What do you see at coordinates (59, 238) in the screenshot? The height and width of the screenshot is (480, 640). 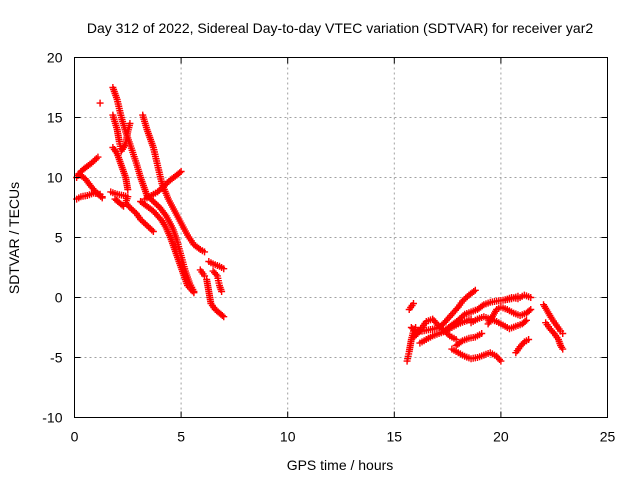 I see `y-tick-label: 5` at bounding box center [59, 238].